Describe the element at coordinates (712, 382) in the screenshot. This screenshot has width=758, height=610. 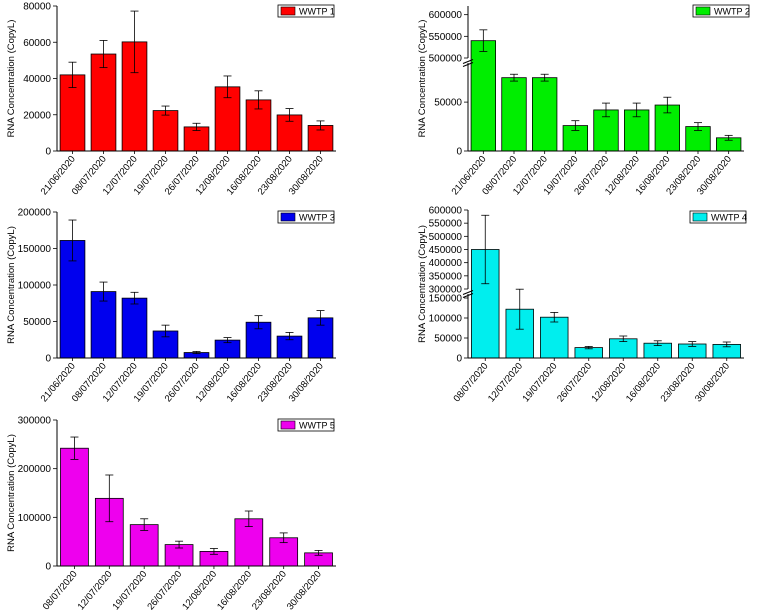
I see `x-tick-label: 30/08/2020` at that location.